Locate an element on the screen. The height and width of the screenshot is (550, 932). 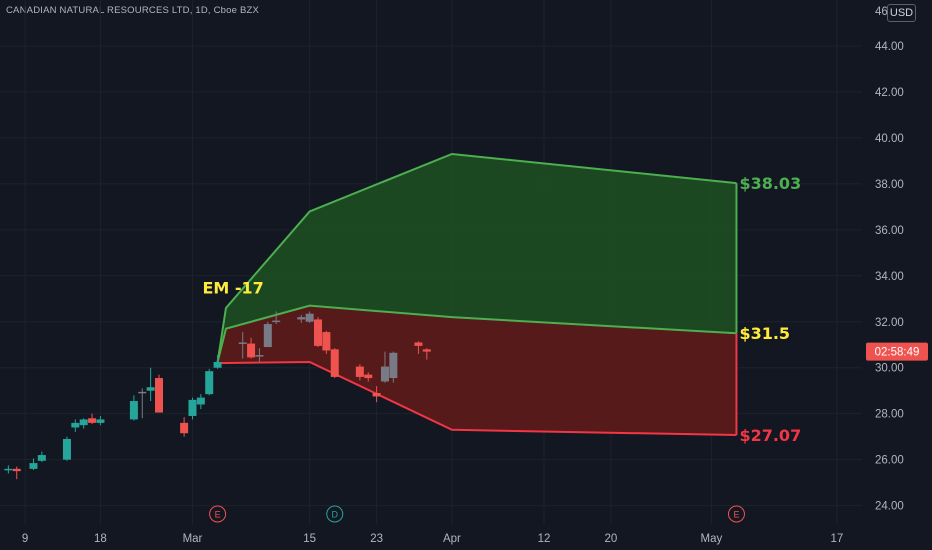
x-tick-label: Apr is located at coordinates (452, 539).